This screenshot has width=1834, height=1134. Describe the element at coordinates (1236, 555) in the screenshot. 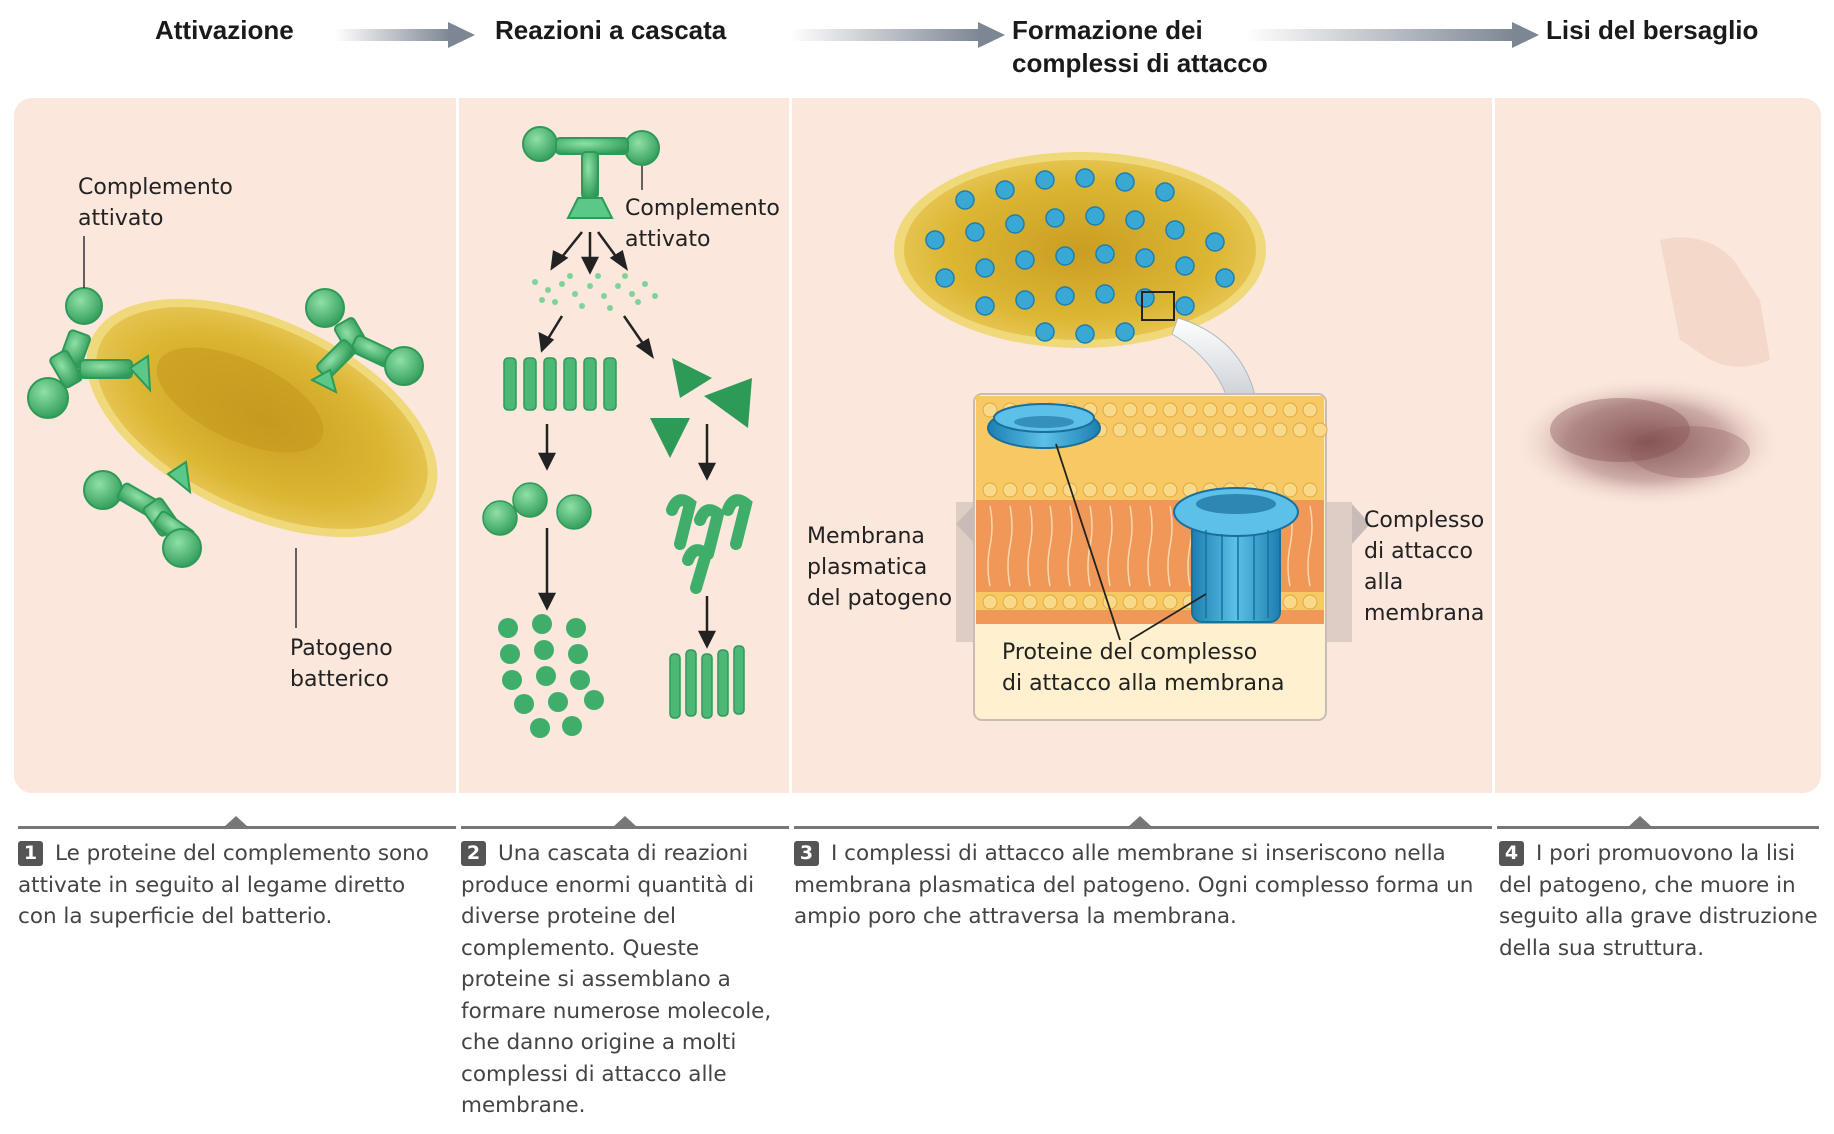

I see `mac-complex-inserted` at that location.